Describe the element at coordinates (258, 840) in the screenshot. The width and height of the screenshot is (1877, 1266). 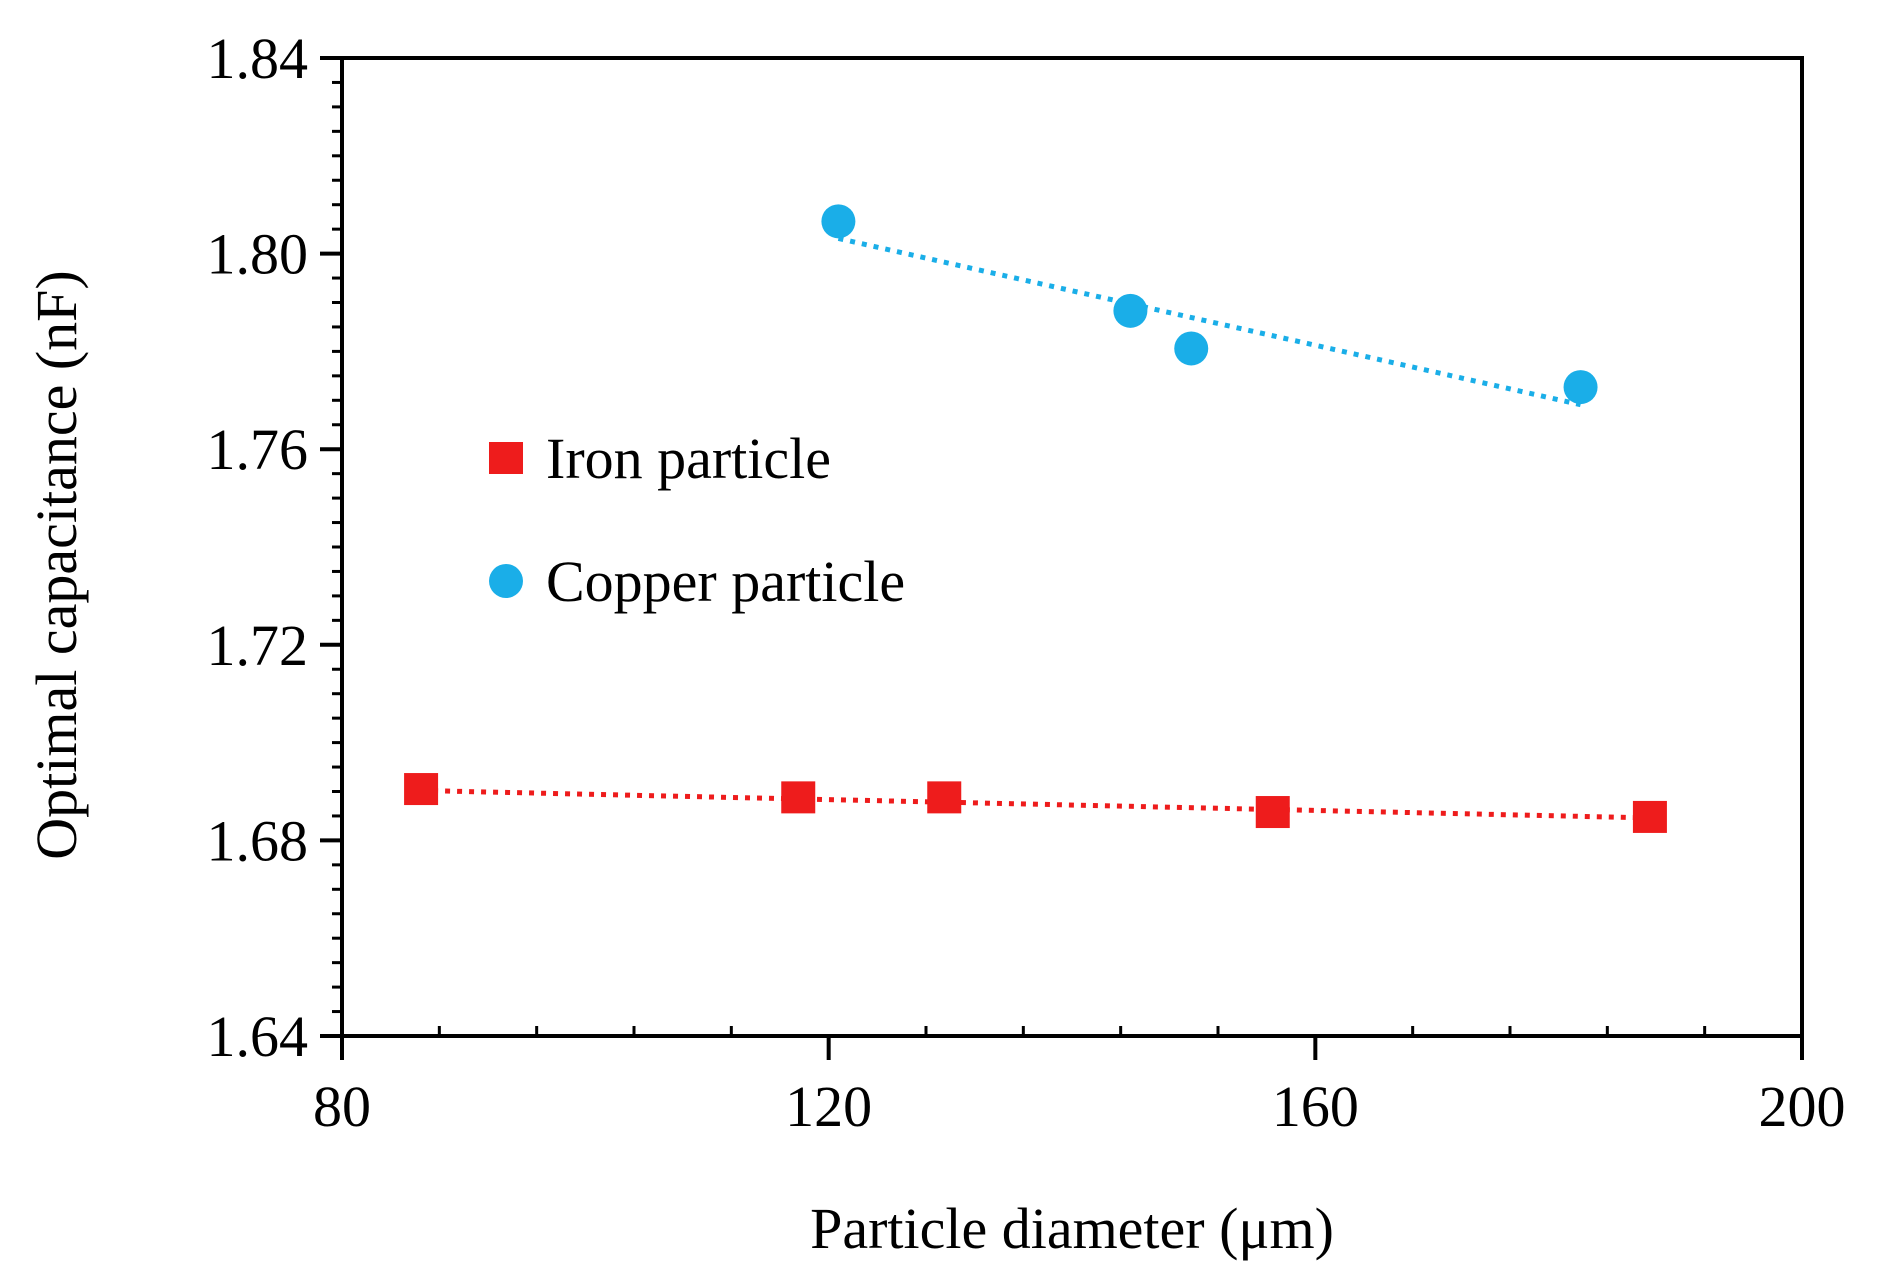
I see `y-tick-label: 1.68` at that location.